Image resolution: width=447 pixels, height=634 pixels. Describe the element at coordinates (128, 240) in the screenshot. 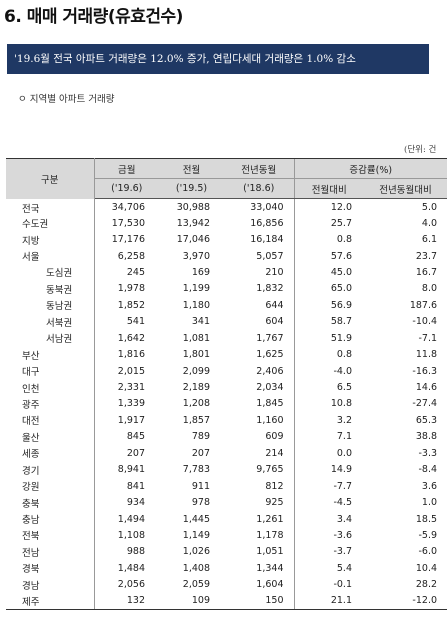

I see `current-month-cell: 17,176` at that location.